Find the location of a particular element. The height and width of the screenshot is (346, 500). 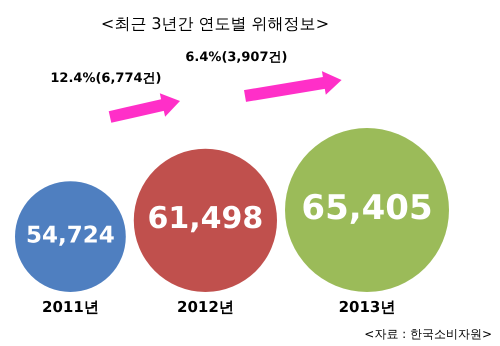

data-label: 61,498 is located at coordinates (206, 218).